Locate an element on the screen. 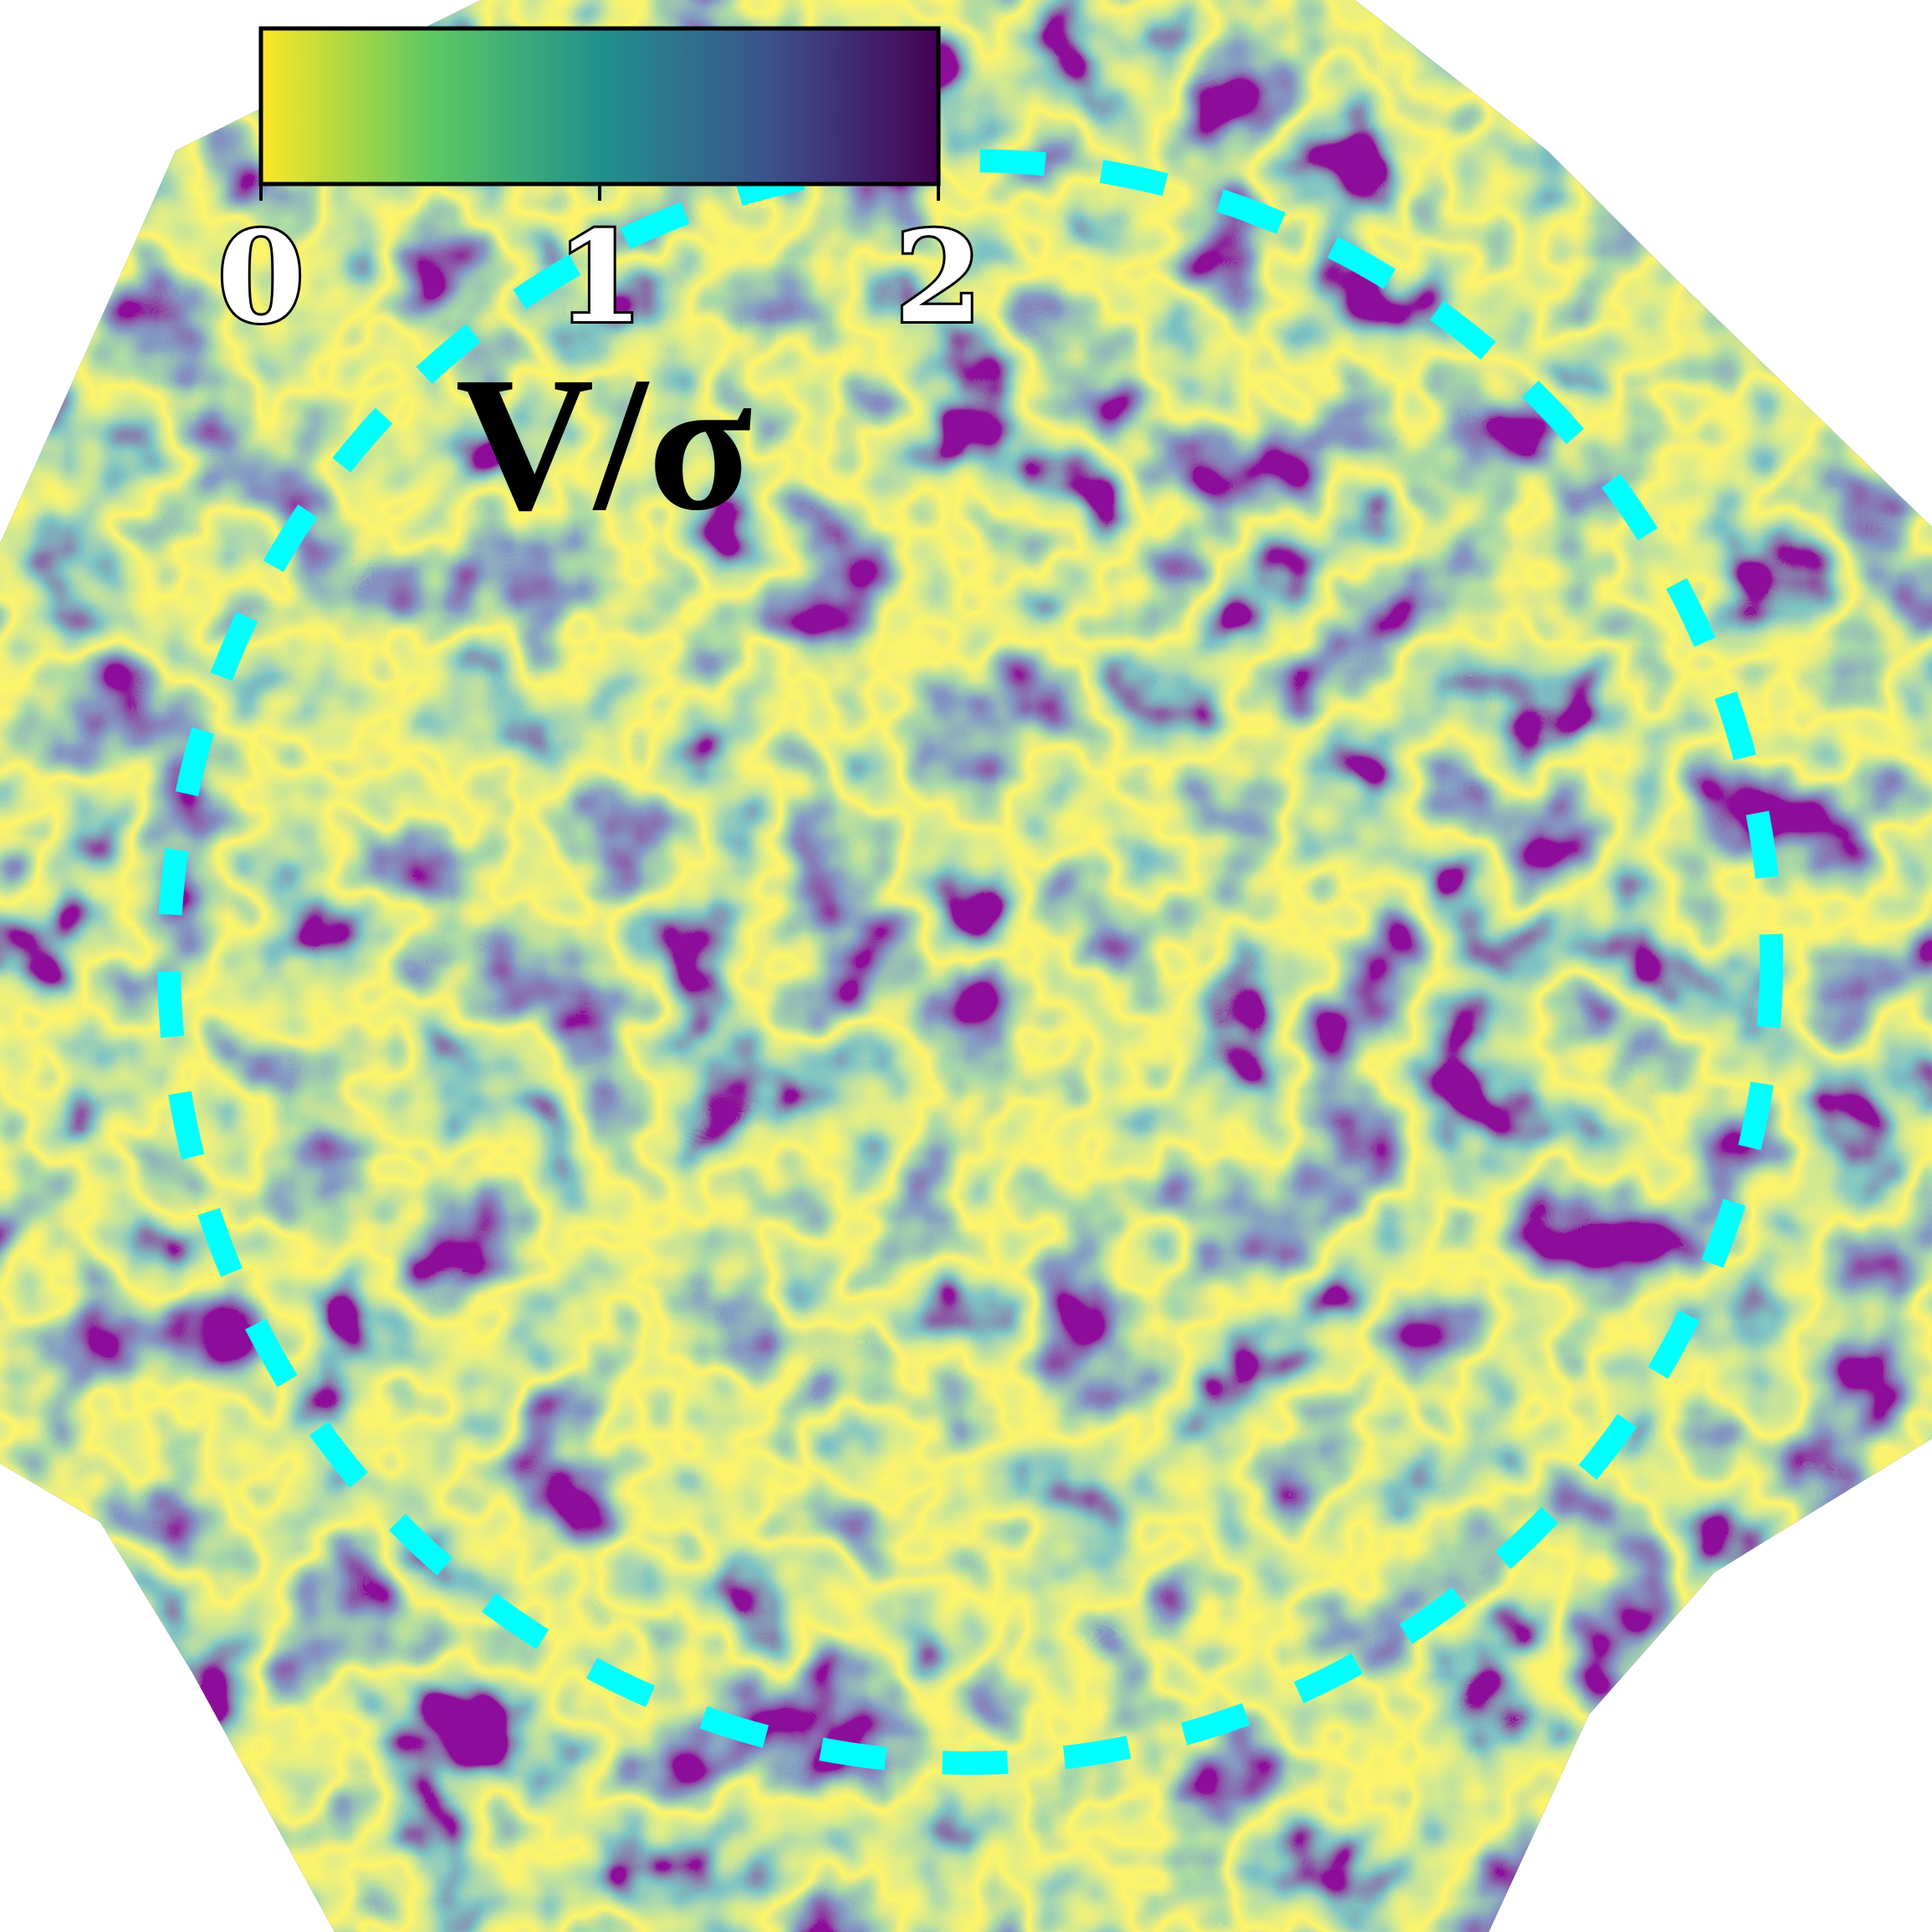 The height and width of the screenshot is (1932, 1932). colorbar-label: V/σ is located at coordinates (603, 443).